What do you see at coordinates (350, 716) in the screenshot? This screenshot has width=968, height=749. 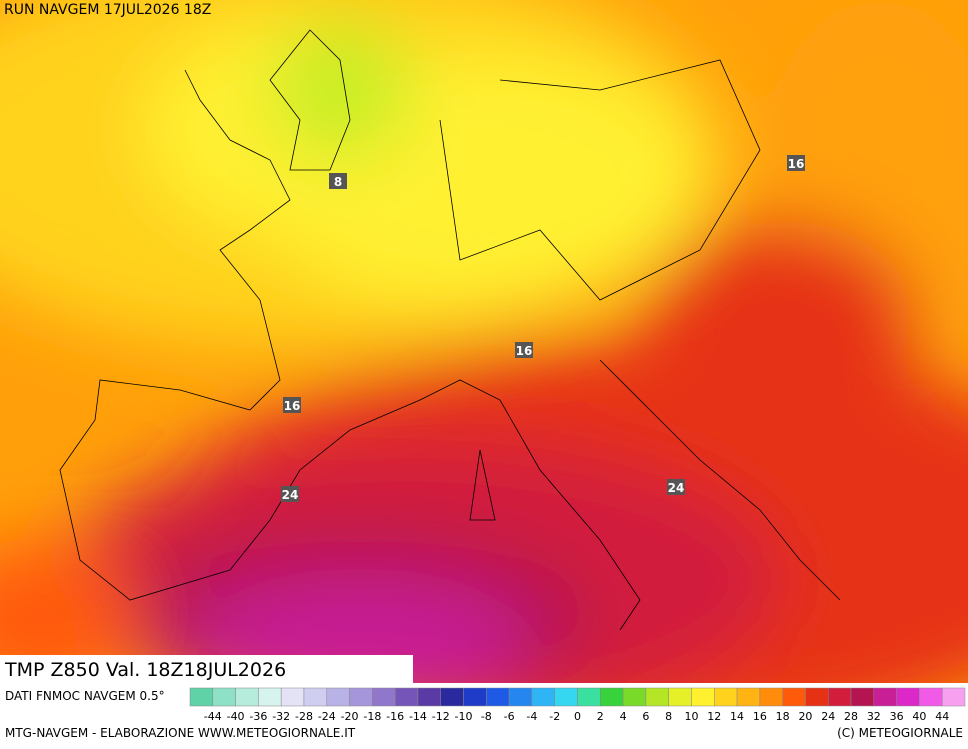 I see `legend-tick-label: -20` at bounding box center [350, 716].